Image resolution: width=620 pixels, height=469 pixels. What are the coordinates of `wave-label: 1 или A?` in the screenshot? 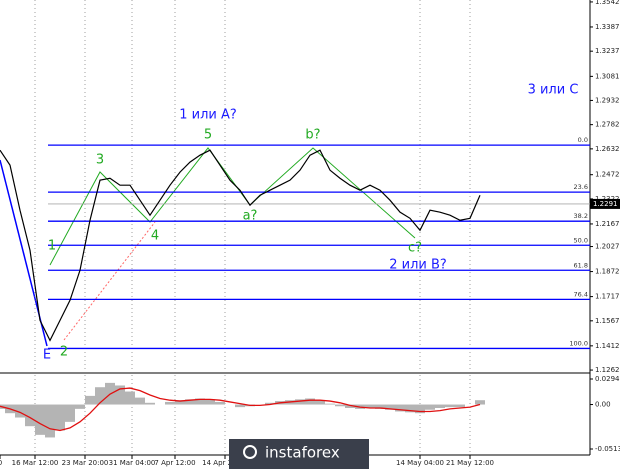 It's located at (208, 115).